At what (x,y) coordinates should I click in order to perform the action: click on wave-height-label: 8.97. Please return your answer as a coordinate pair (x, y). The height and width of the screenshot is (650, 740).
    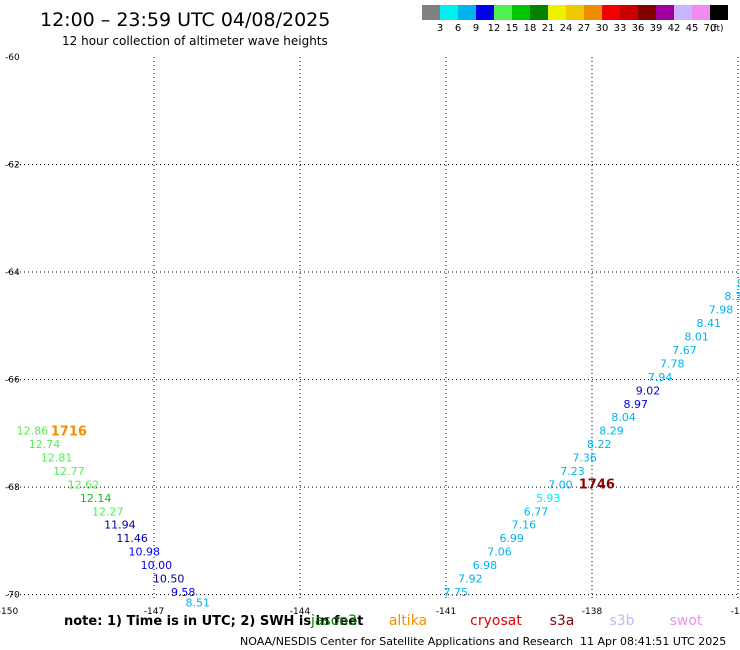
    Looking at the image, I should click on (636, 404).